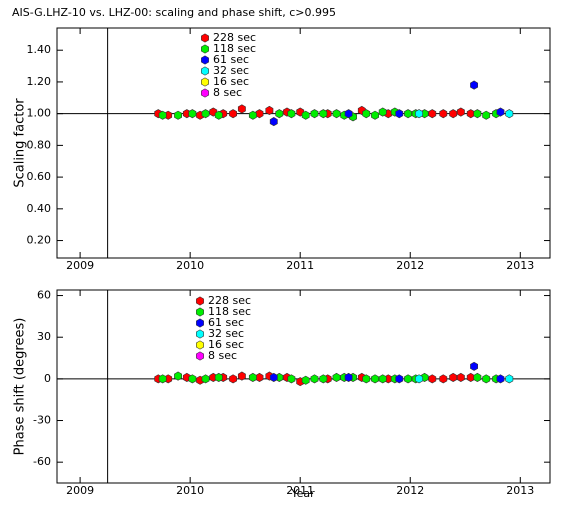  Describe the element at coordinates (39, 208) in the screenshot. I see `y-tick-label: 0.40` at that location.